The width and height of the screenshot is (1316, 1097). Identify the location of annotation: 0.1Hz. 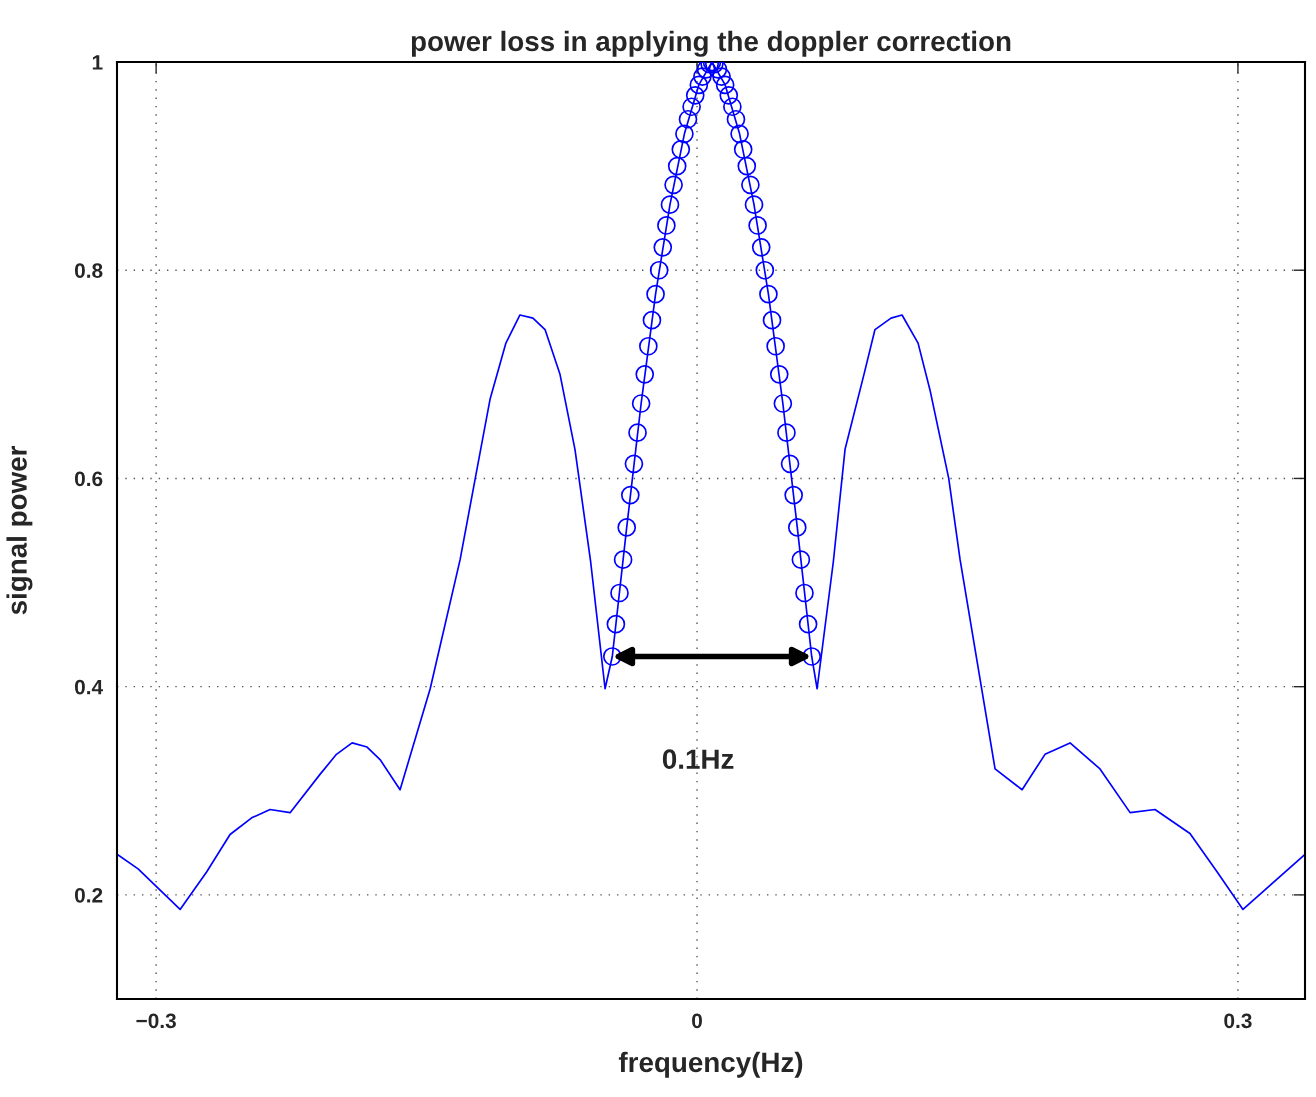
(698, 759).